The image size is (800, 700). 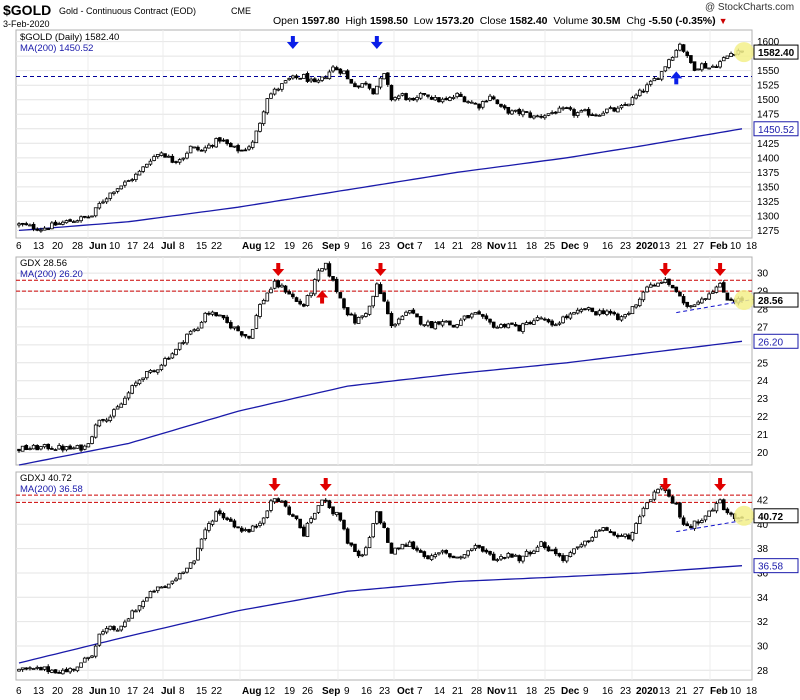 I want to click on x-tick-label: 20, so click(x=58, y=246).